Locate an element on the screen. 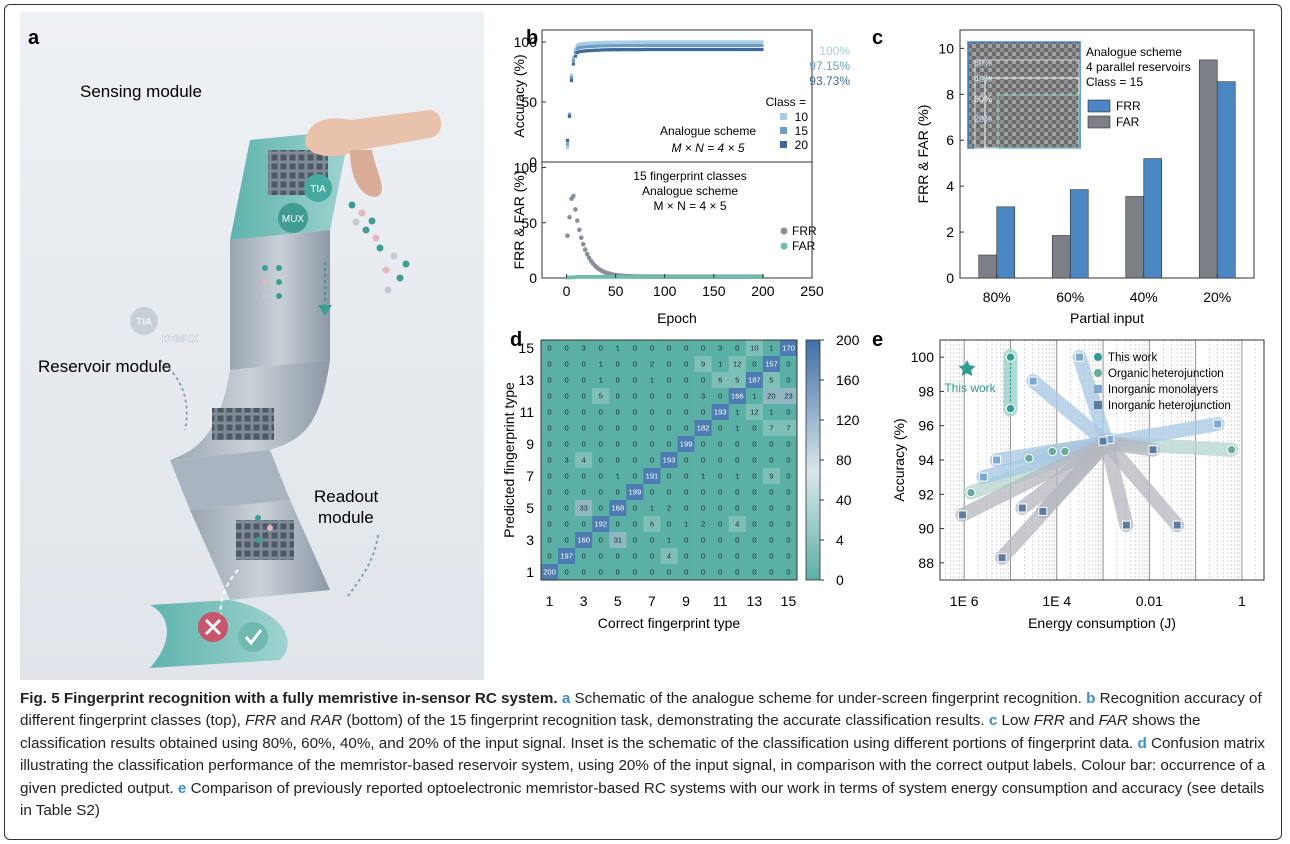  confusion-cell-value: 2 is located at coordinates (652, 364).